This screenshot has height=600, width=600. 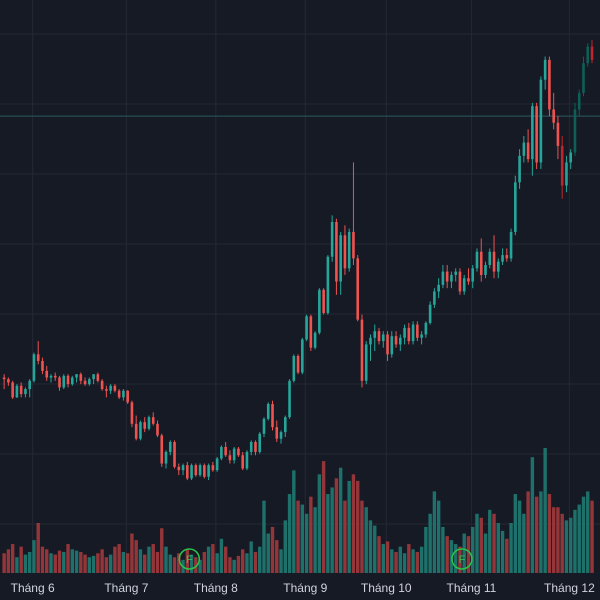 I want to click on x-tick-label-4: Tháng 10, so click(x=386, y=588).